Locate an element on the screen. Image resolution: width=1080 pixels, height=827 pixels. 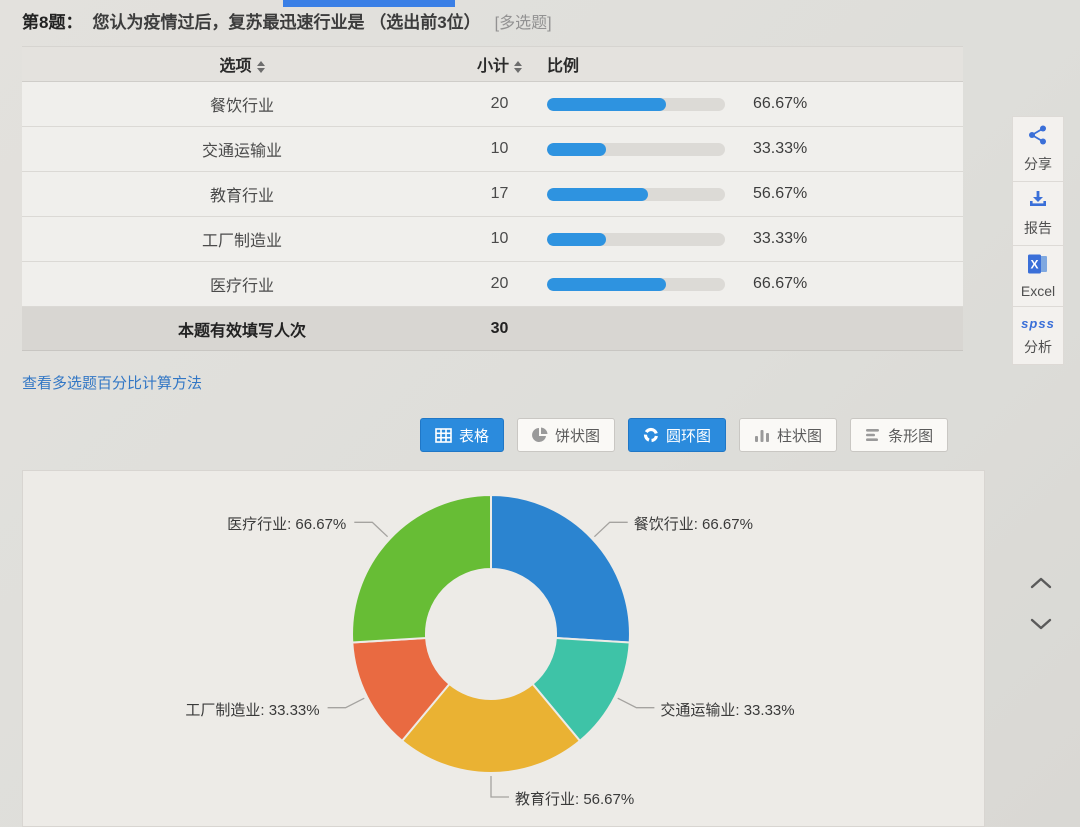
question-number: 第8题： is located at coordinates (52, 22).